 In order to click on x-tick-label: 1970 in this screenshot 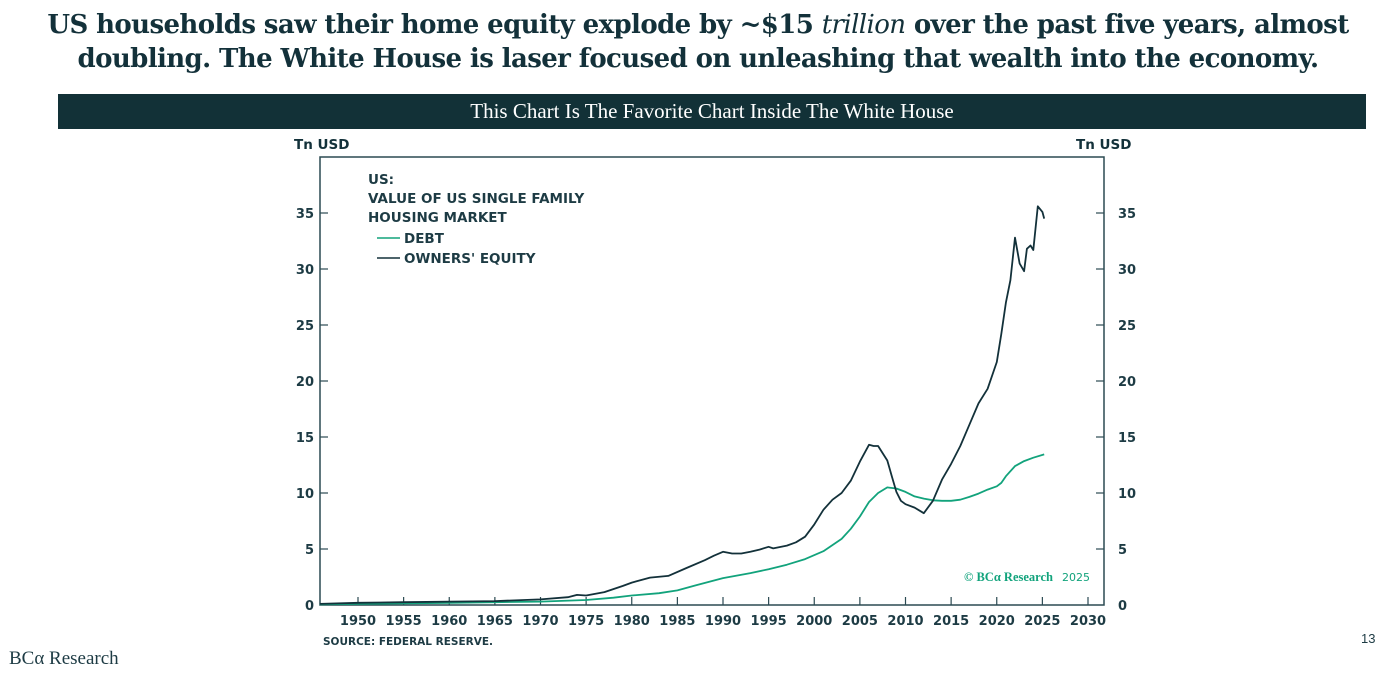, I will do `click(540, 621)`.